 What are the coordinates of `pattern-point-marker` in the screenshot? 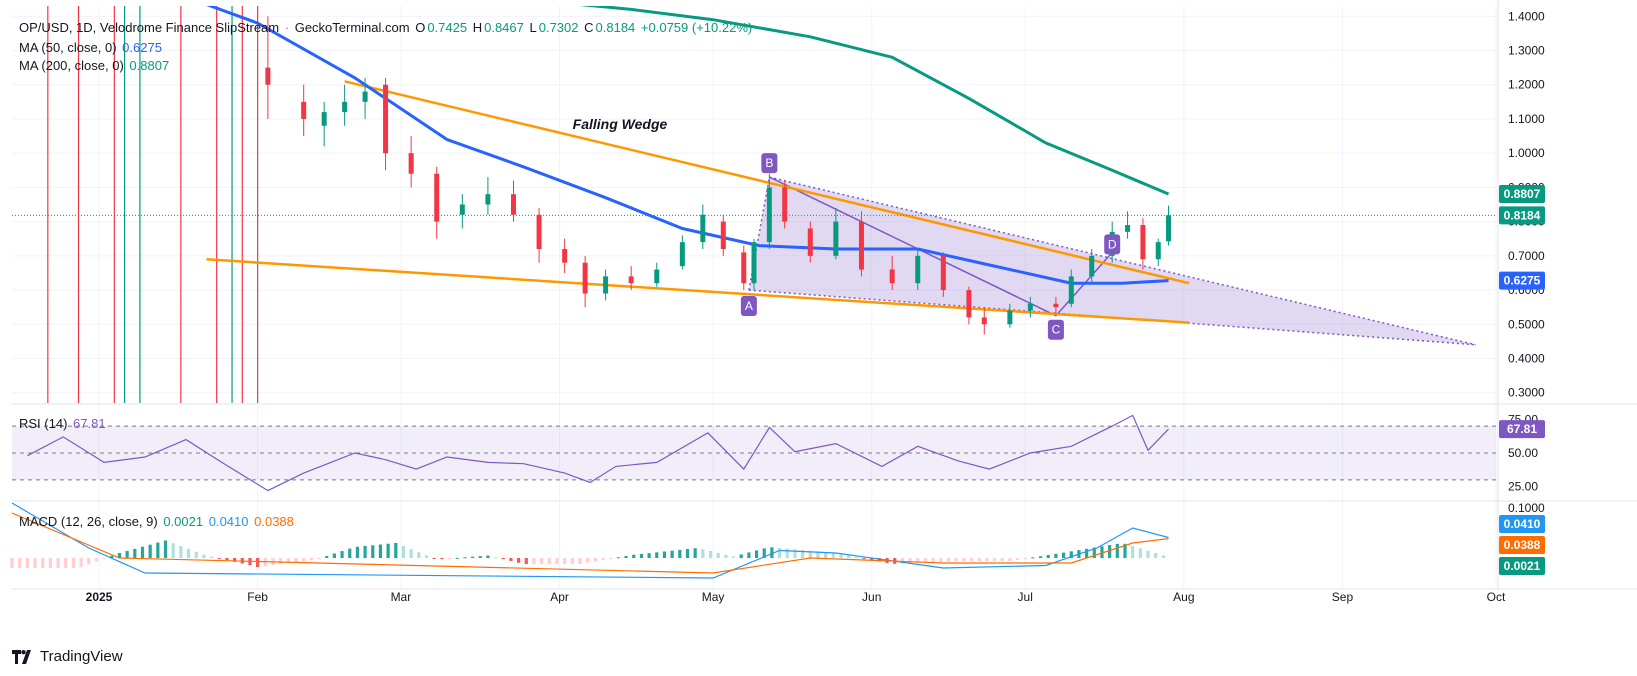 It's located at (748, 306).